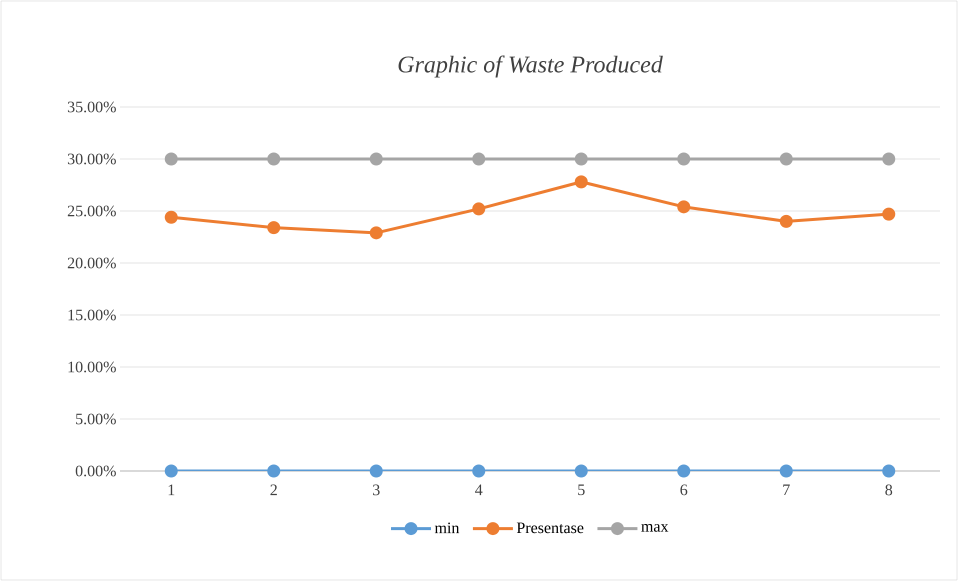 The width and height of the screenshot is (958, 581). Describe the element at coordinates (92, 211) in the screenshot. I see `y-tick-label: 25.00%` at that location.